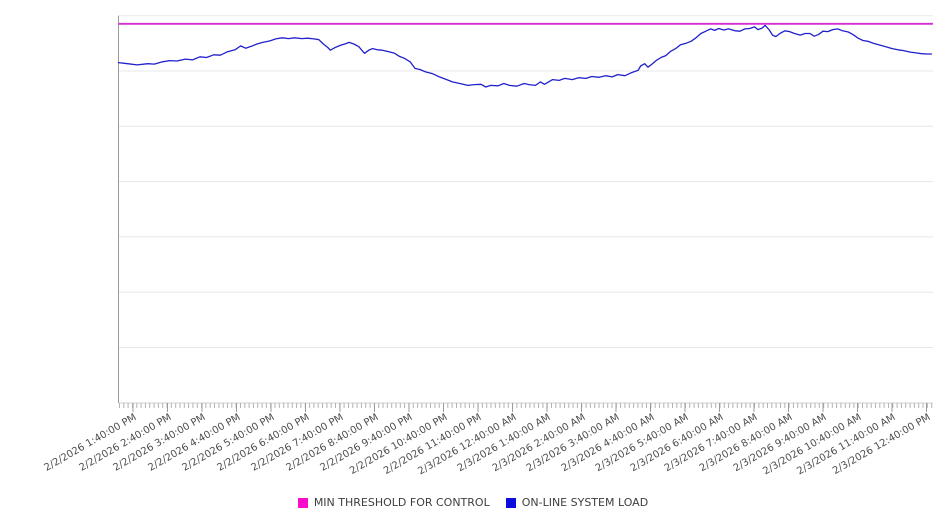  Describe the element at coordinates (401, 502) in the screenshot. I see `legend-label-threshold: MIN THRESHOLD FOR CONTROL` at that location.